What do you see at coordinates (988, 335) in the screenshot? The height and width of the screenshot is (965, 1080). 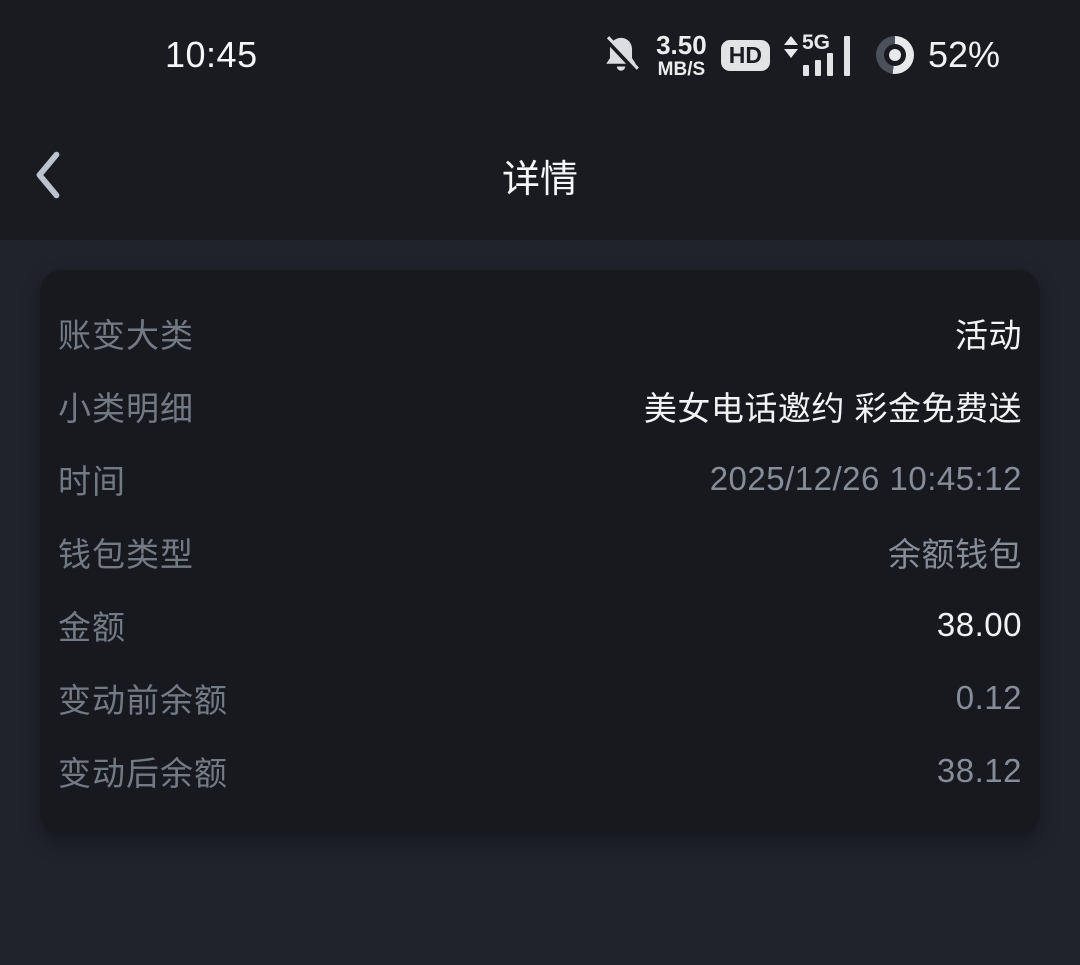 I see `detail-row-value: 活动` at bounding box center [988, 335].